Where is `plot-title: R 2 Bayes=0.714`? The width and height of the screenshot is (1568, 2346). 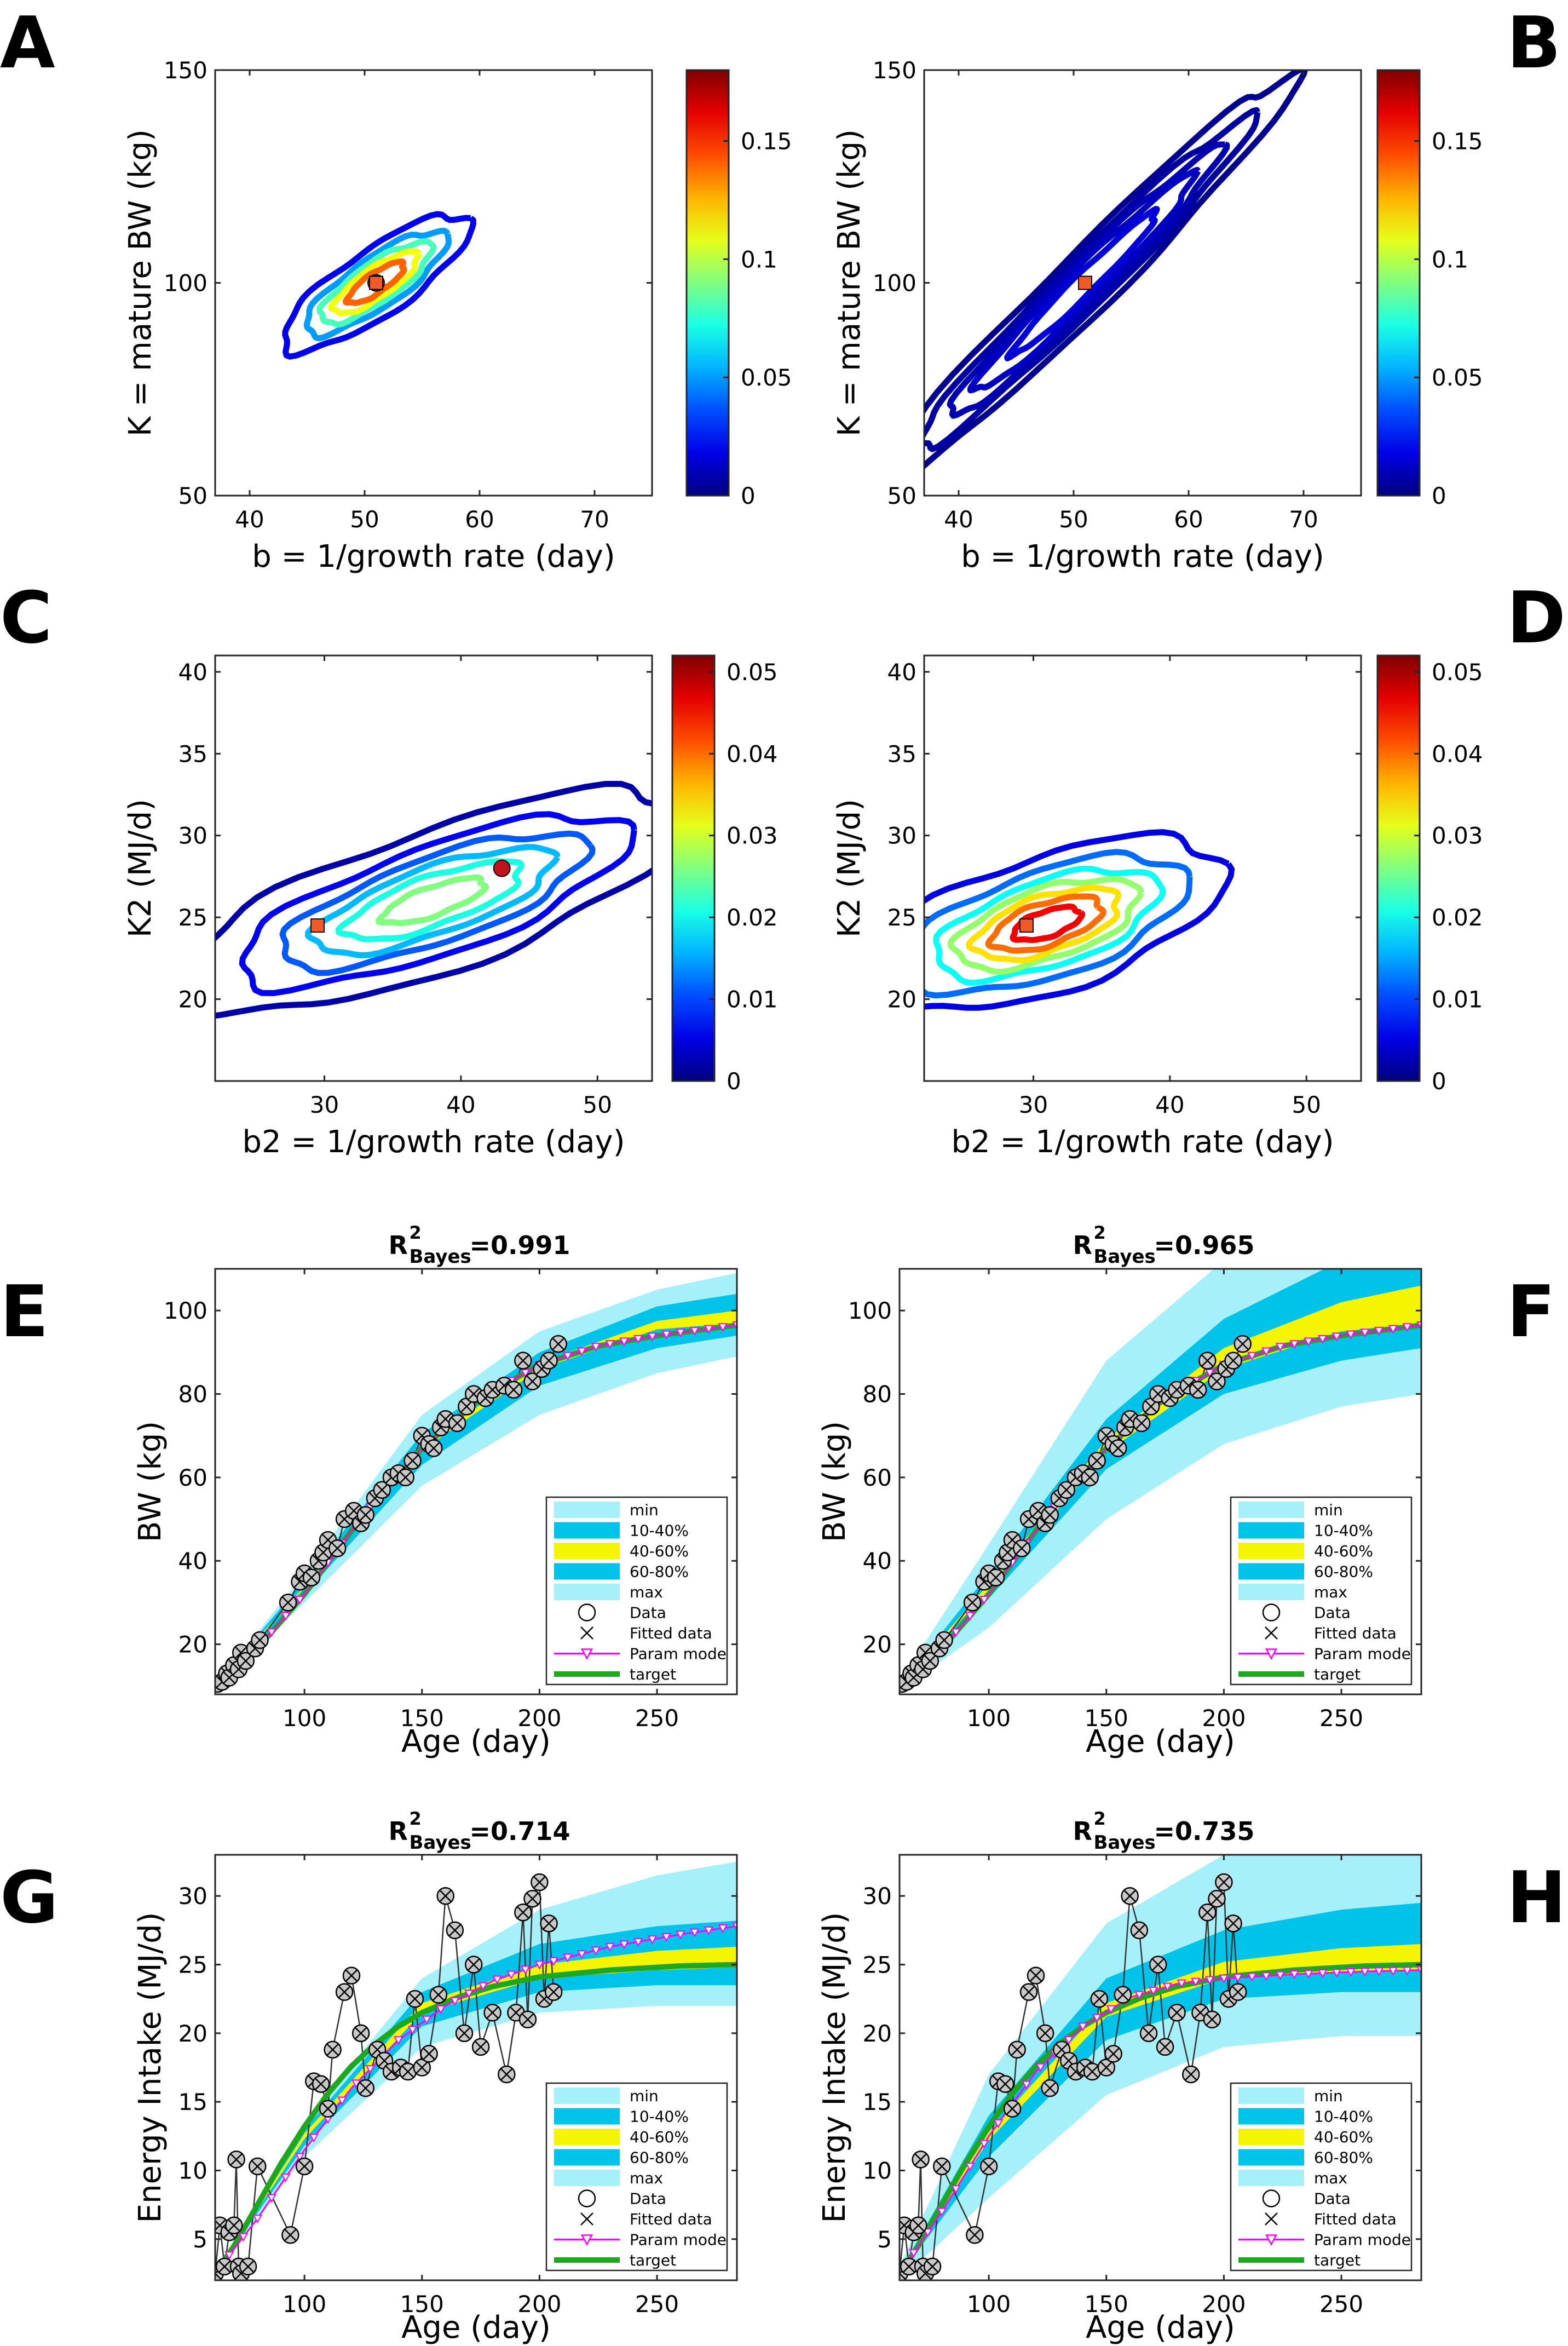
plot-title: R 2 Bayes=0.714 is located at coordinates (479, 1831).